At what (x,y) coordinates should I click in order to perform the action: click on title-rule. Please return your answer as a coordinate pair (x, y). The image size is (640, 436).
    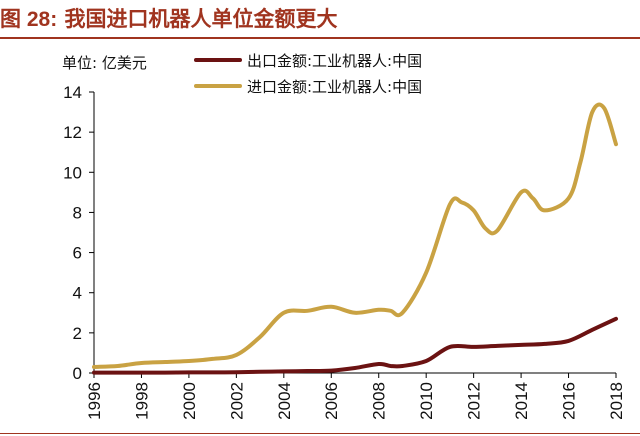
    Looking at the image, I should click on (320, 38).